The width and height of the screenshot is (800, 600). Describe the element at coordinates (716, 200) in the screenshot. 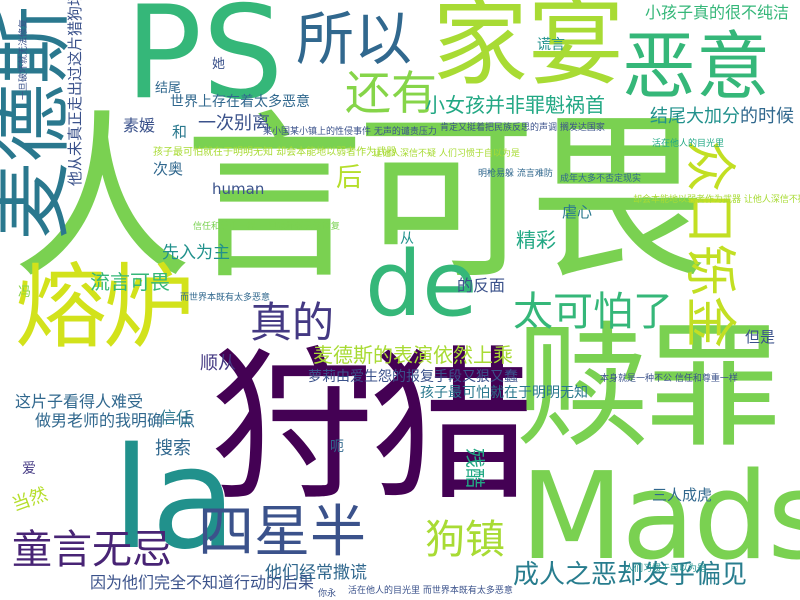

I see `word: 却会本能地以弱者作为武器 让他人深信不疑` at that location.